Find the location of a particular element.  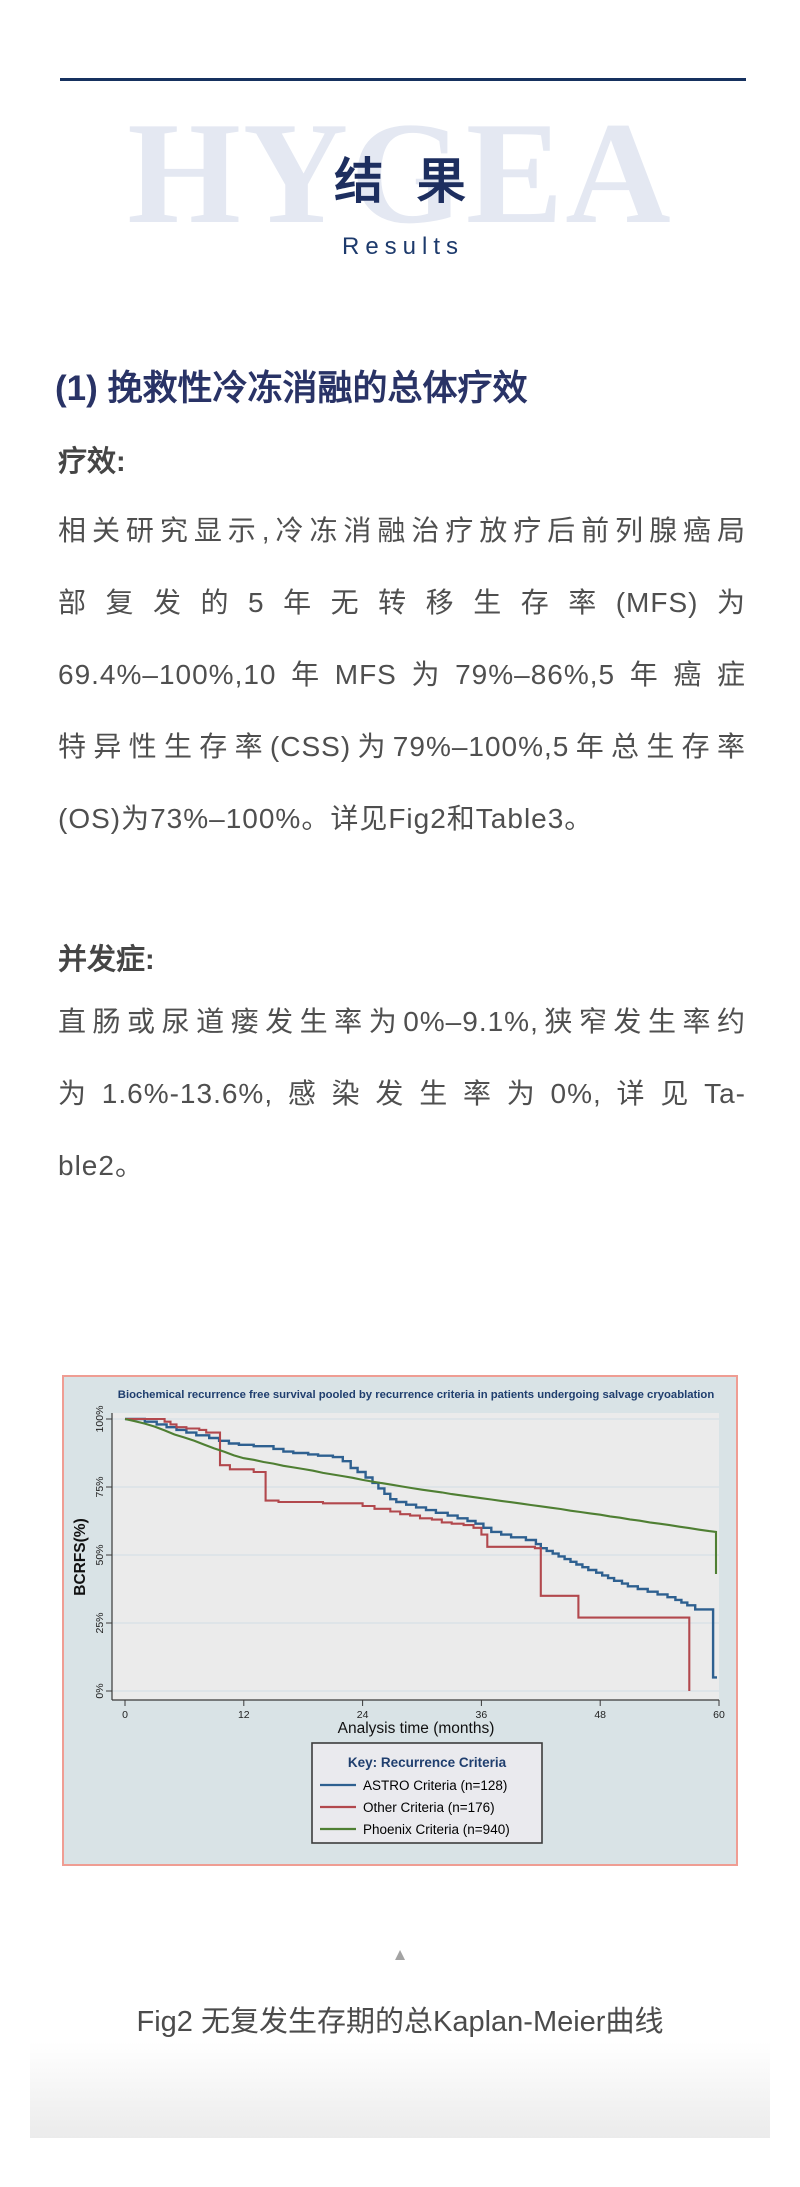

x-tick-label: 36 is located at coordinates (482, 1715).